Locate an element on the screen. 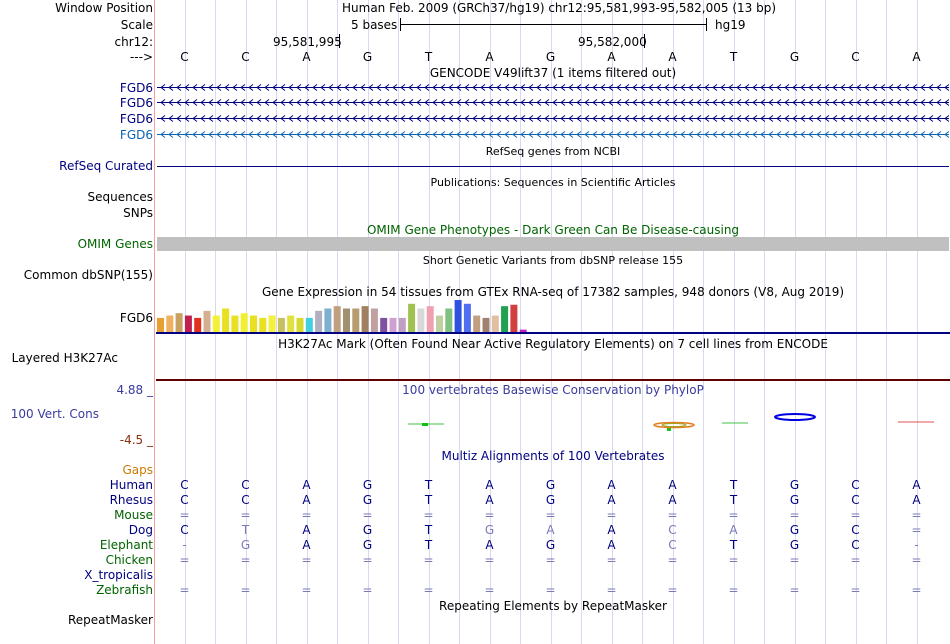 Image resolution: width=950 pixels, height=644 pixels. gencode-item-3-feature is located at coordinates (553, 118).